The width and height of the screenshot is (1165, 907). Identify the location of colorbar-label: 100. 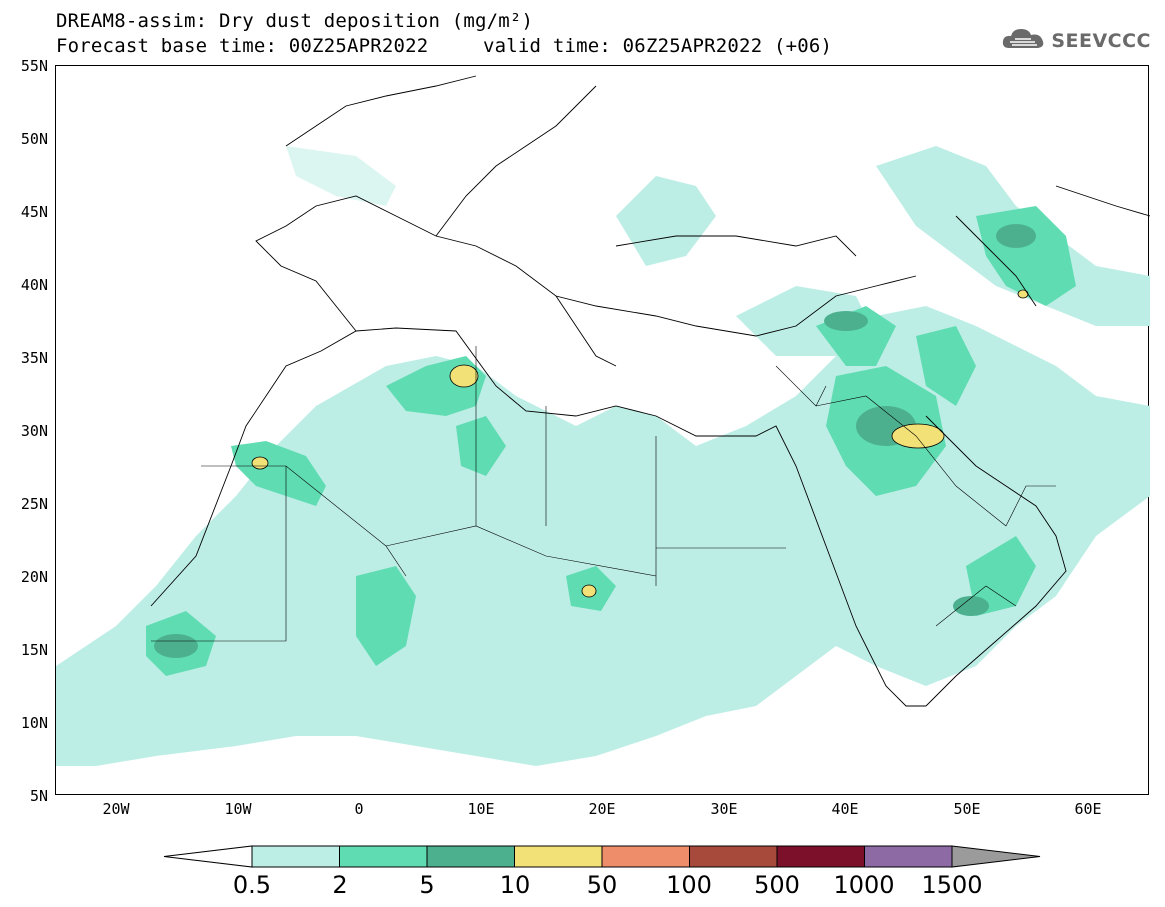
(689, 885).